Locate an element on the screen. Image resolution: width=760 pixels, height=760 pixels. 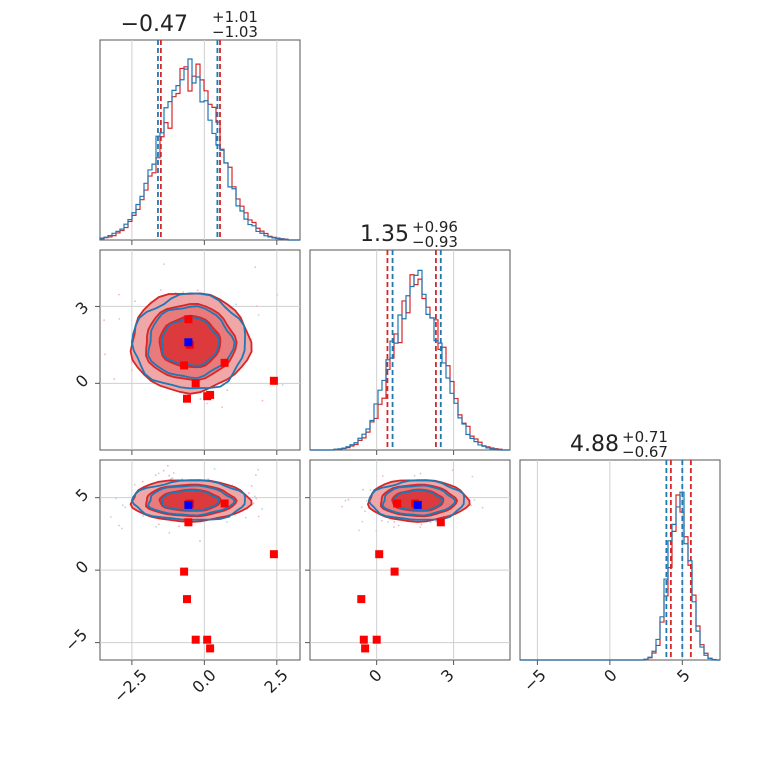
contour-blue-mid is located at coordinates (191, 500).